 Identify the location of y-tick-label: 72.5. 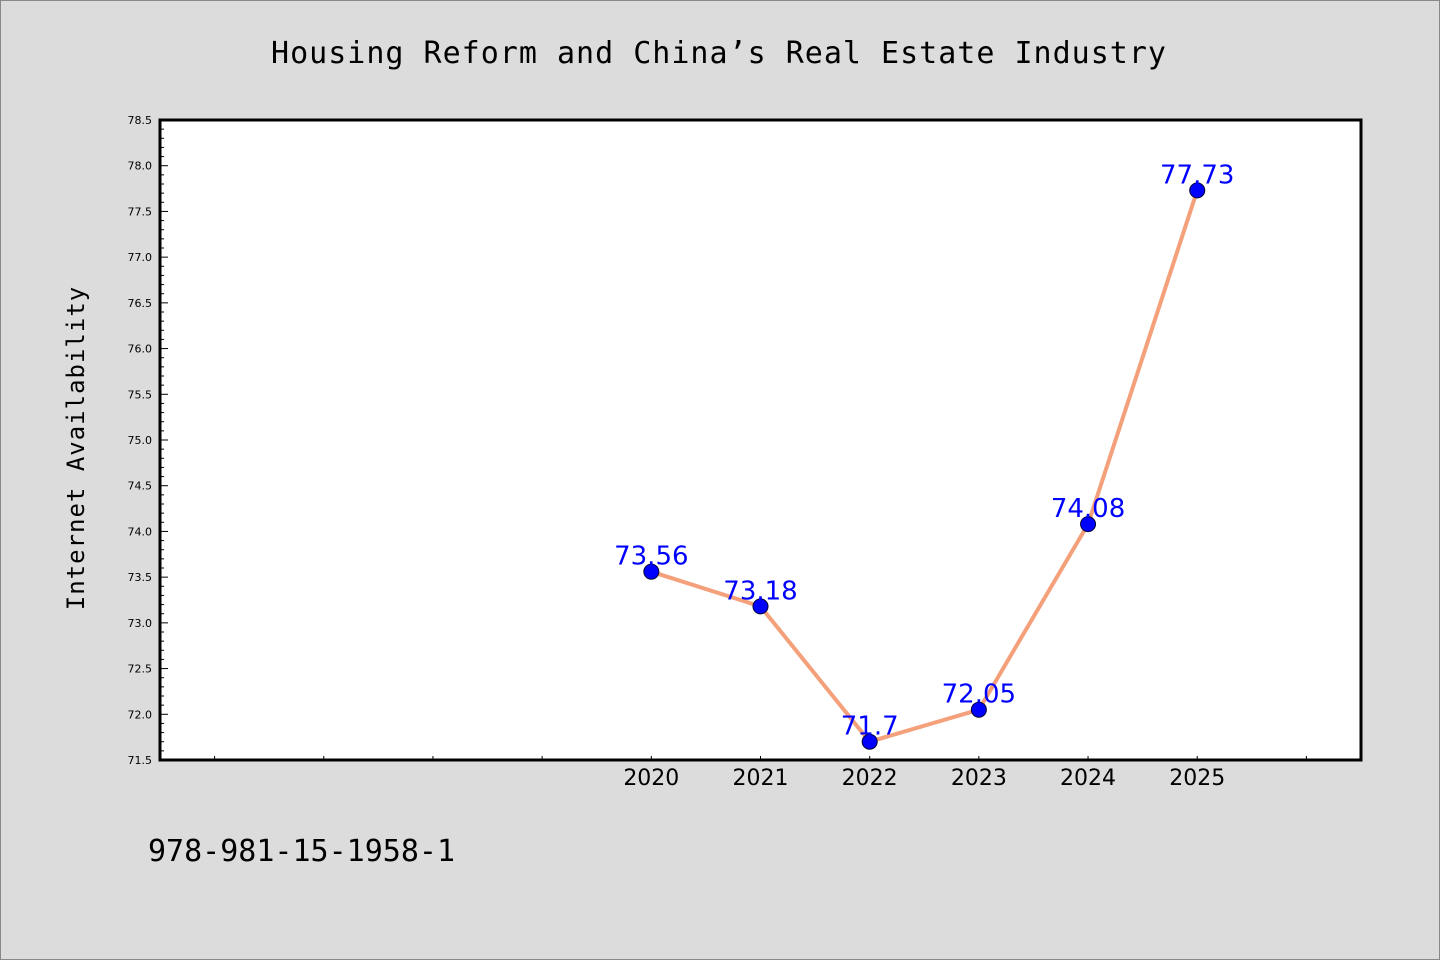
(140, 669).